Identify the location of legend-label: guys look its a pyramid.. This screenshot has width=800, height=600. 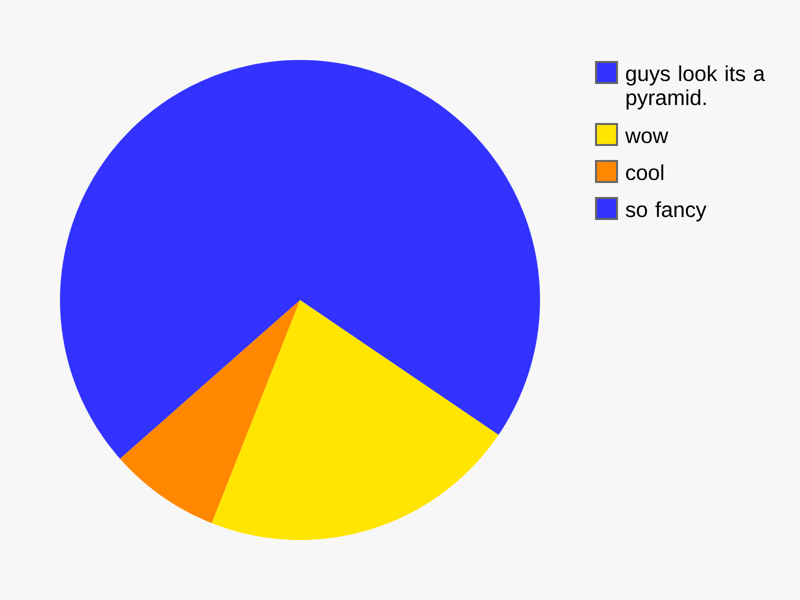
(695, 87).